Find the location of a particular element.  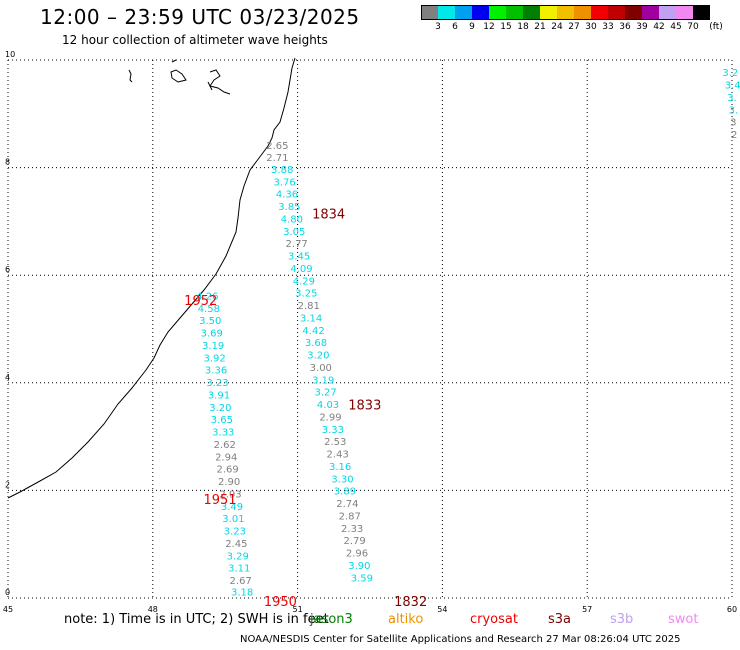

wave-height-value: 4.80 is located at coordinates (292, 219).